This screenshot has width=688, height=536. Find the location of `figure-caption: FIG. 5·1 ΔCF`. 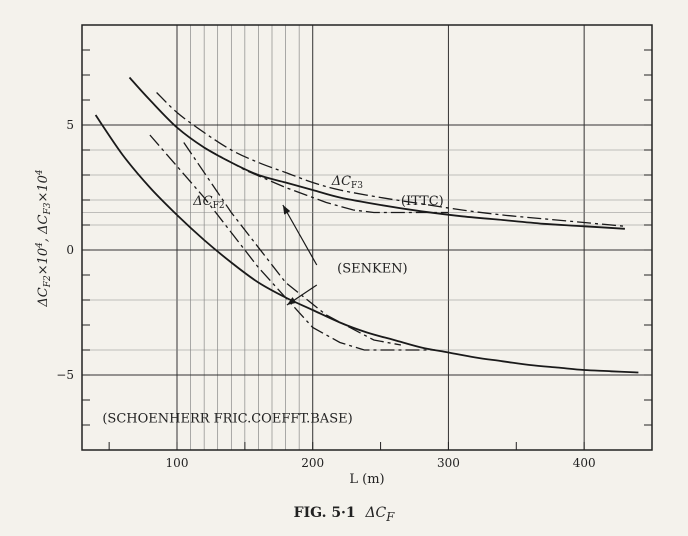

figure-caption: FIG. 5·1 ΔCF is located at coordinates (344, 514).